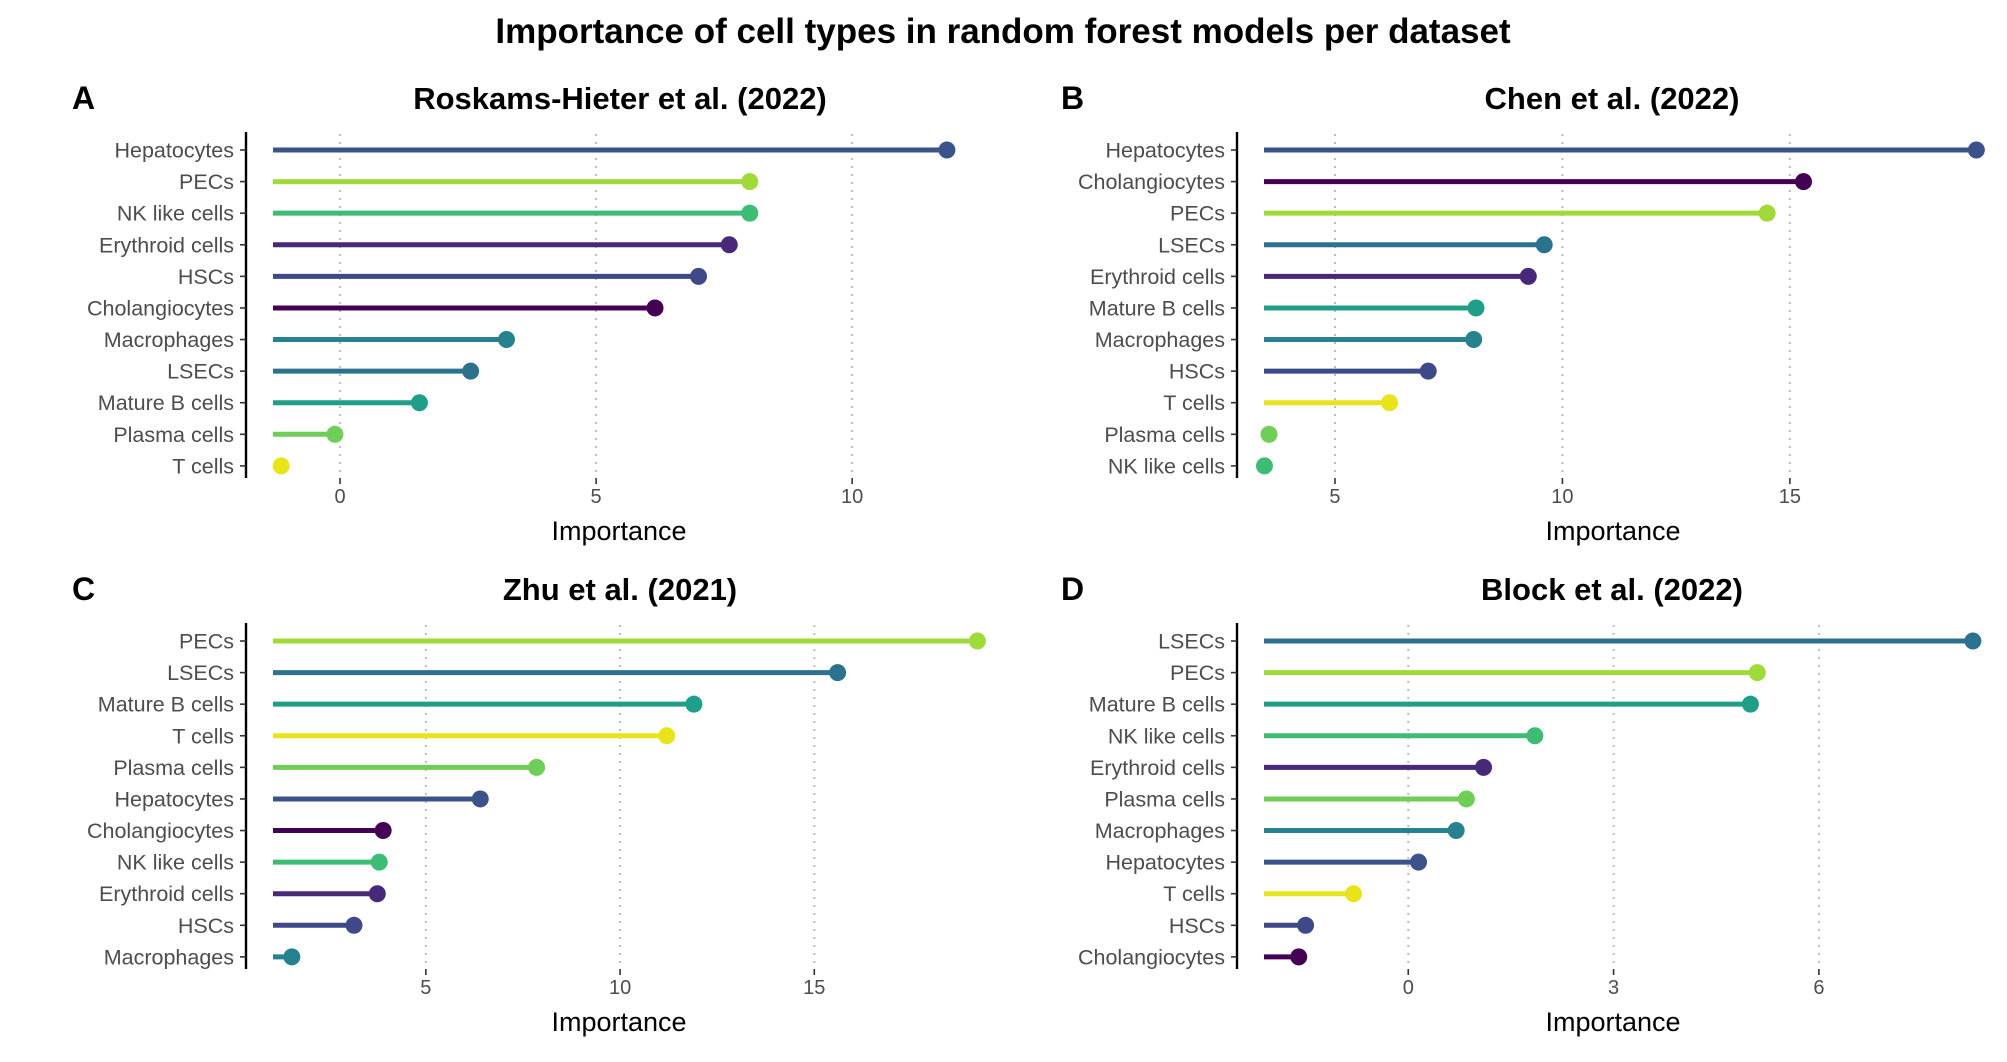  I want to click on x-tick-label: 6, so click(1818, 988).